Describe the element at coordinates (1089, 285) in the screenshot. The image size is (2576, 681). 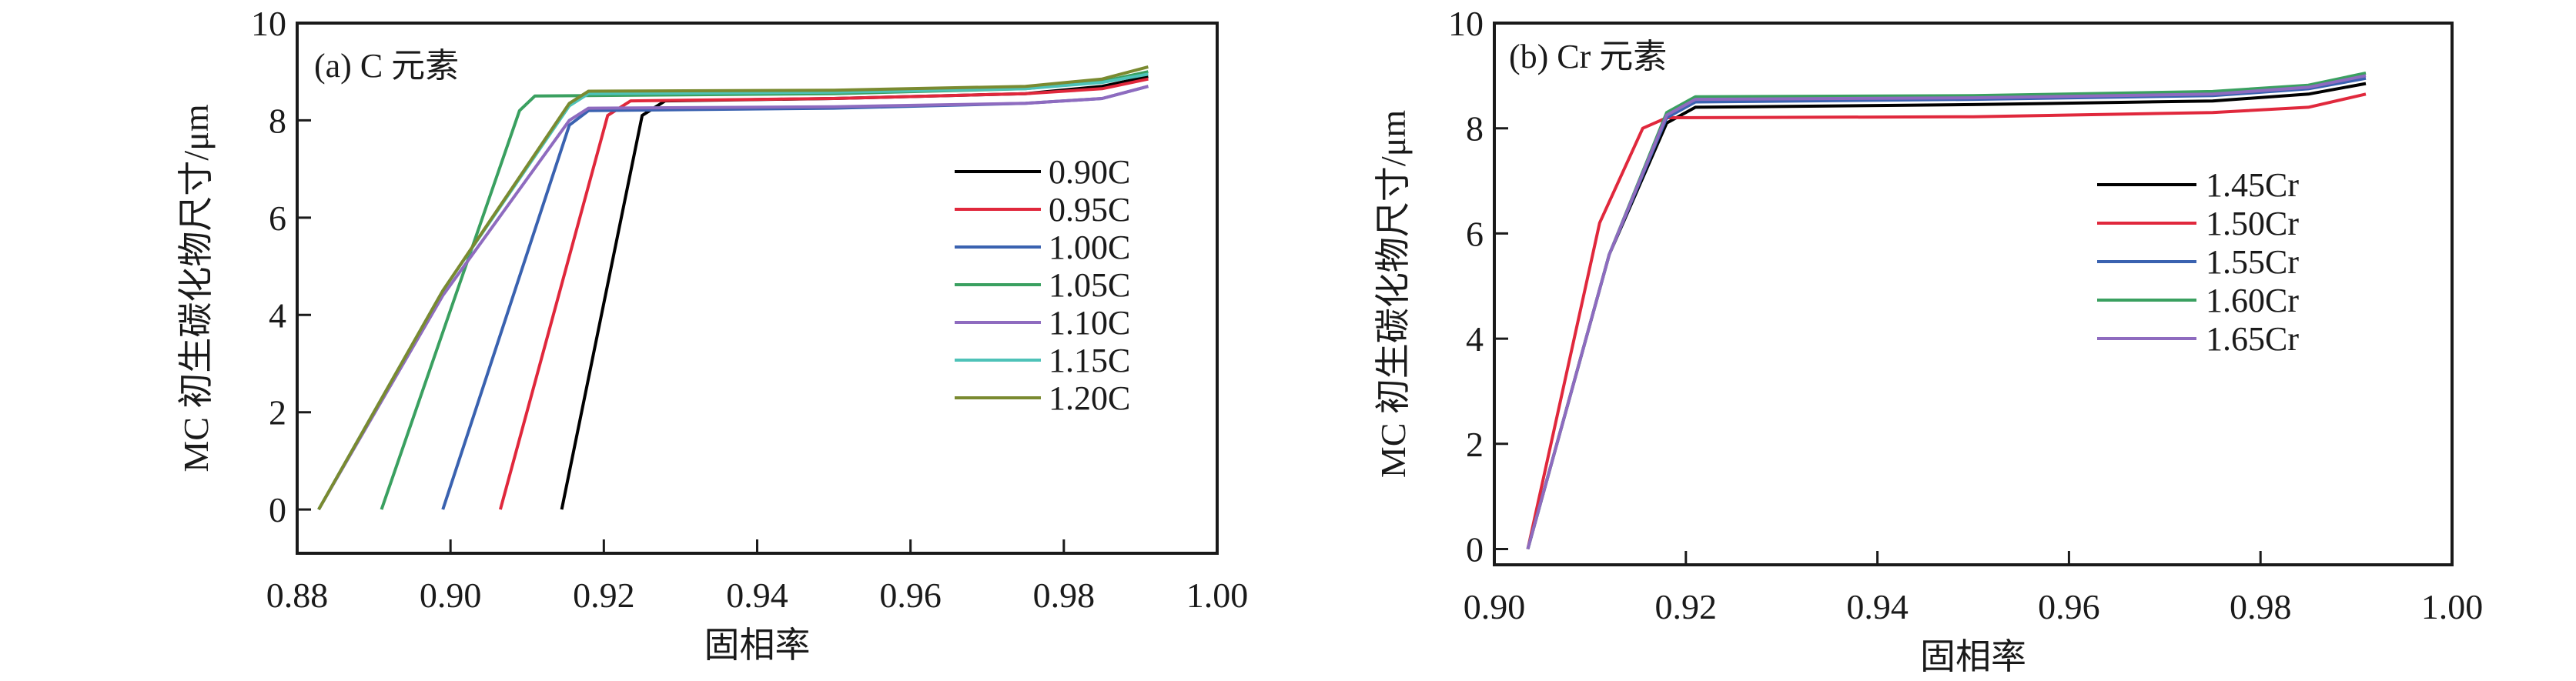
I see `legend-label: 1.05C` at that location.